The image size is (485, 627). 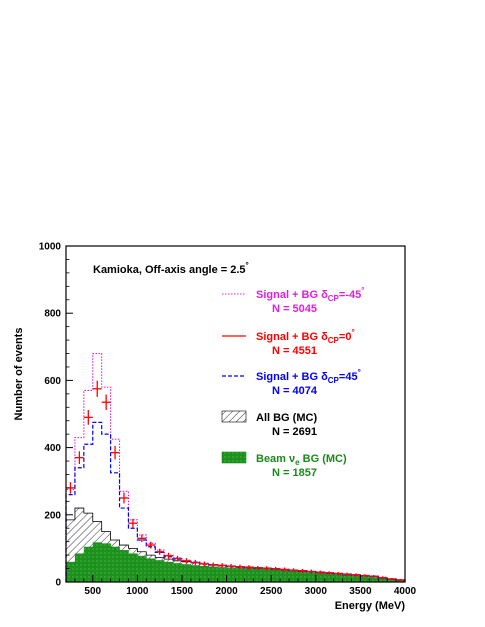 I want to click on legend-label: Signal + BG δCP=-45°, so click(x=310, y=294).